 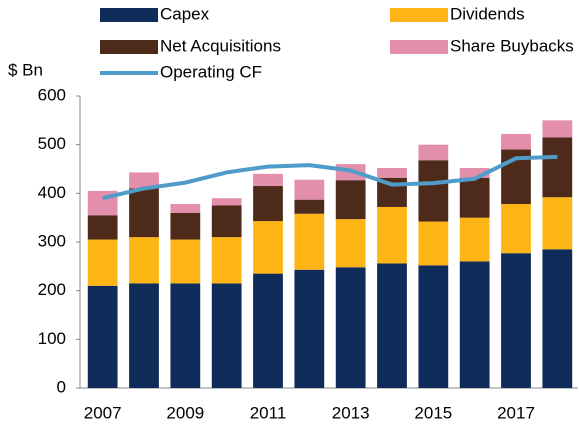 What do you see at coordinates (185, 13) in the screenshot?
I see `legend-label: Capex` at bounding box center [185, 13].